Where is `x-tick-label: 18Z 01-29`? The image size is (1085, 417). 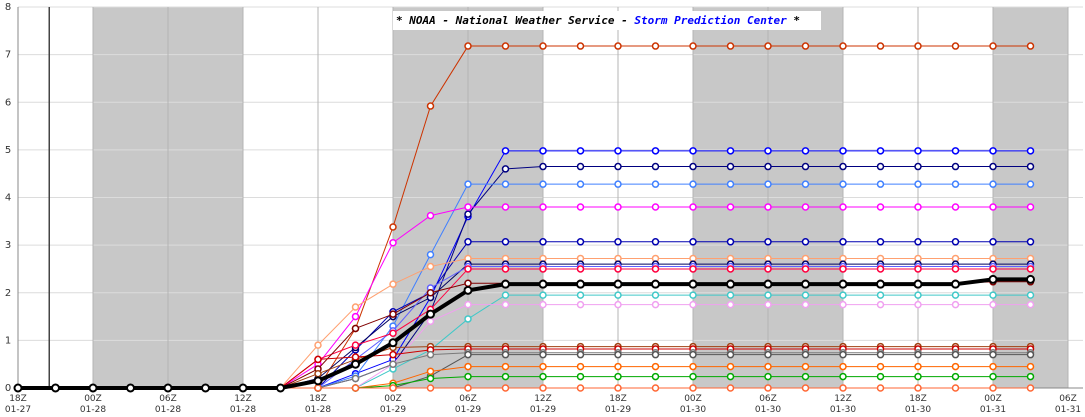
x-tick-label: 18Z 01-29 is located at coordinates (618, 404).